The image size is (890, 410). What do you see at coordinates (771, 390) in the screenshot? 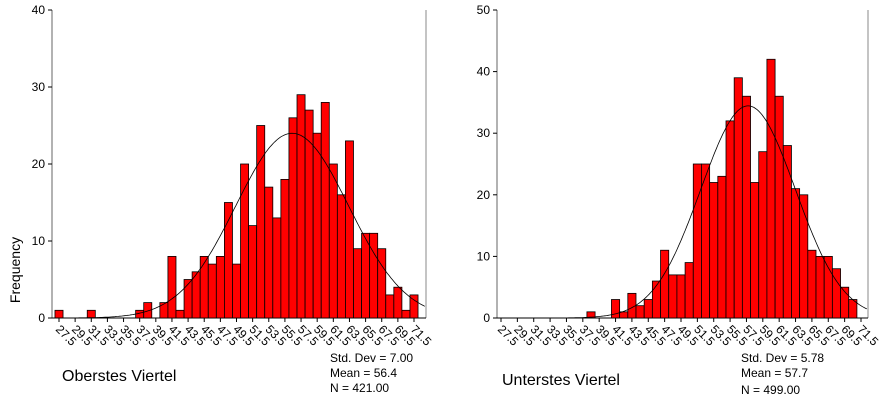
I see `right-n: N = 499.00` at bounding box center [771, 390].